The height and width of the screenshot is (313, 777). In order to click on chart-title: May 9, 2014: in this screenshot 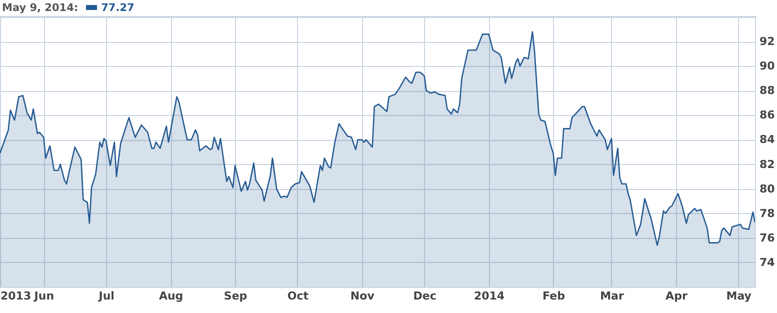, I will do `click(40, 8)`.